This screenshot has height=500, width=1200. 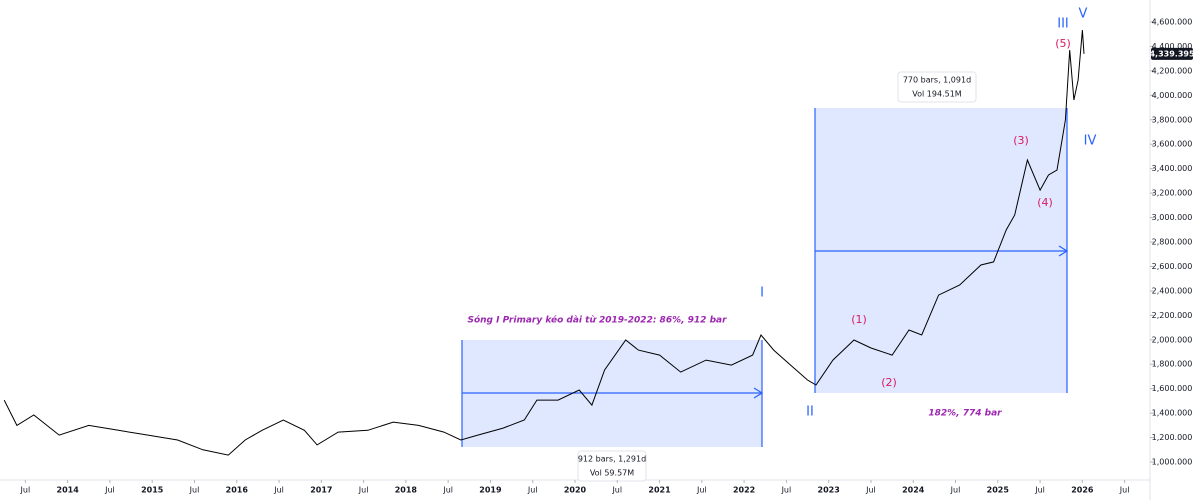 What do you see at coordinates (1172, 290) in the screenshot?
I see `y-tick-label: 2,400.000` at bounding box center [1172, 290].